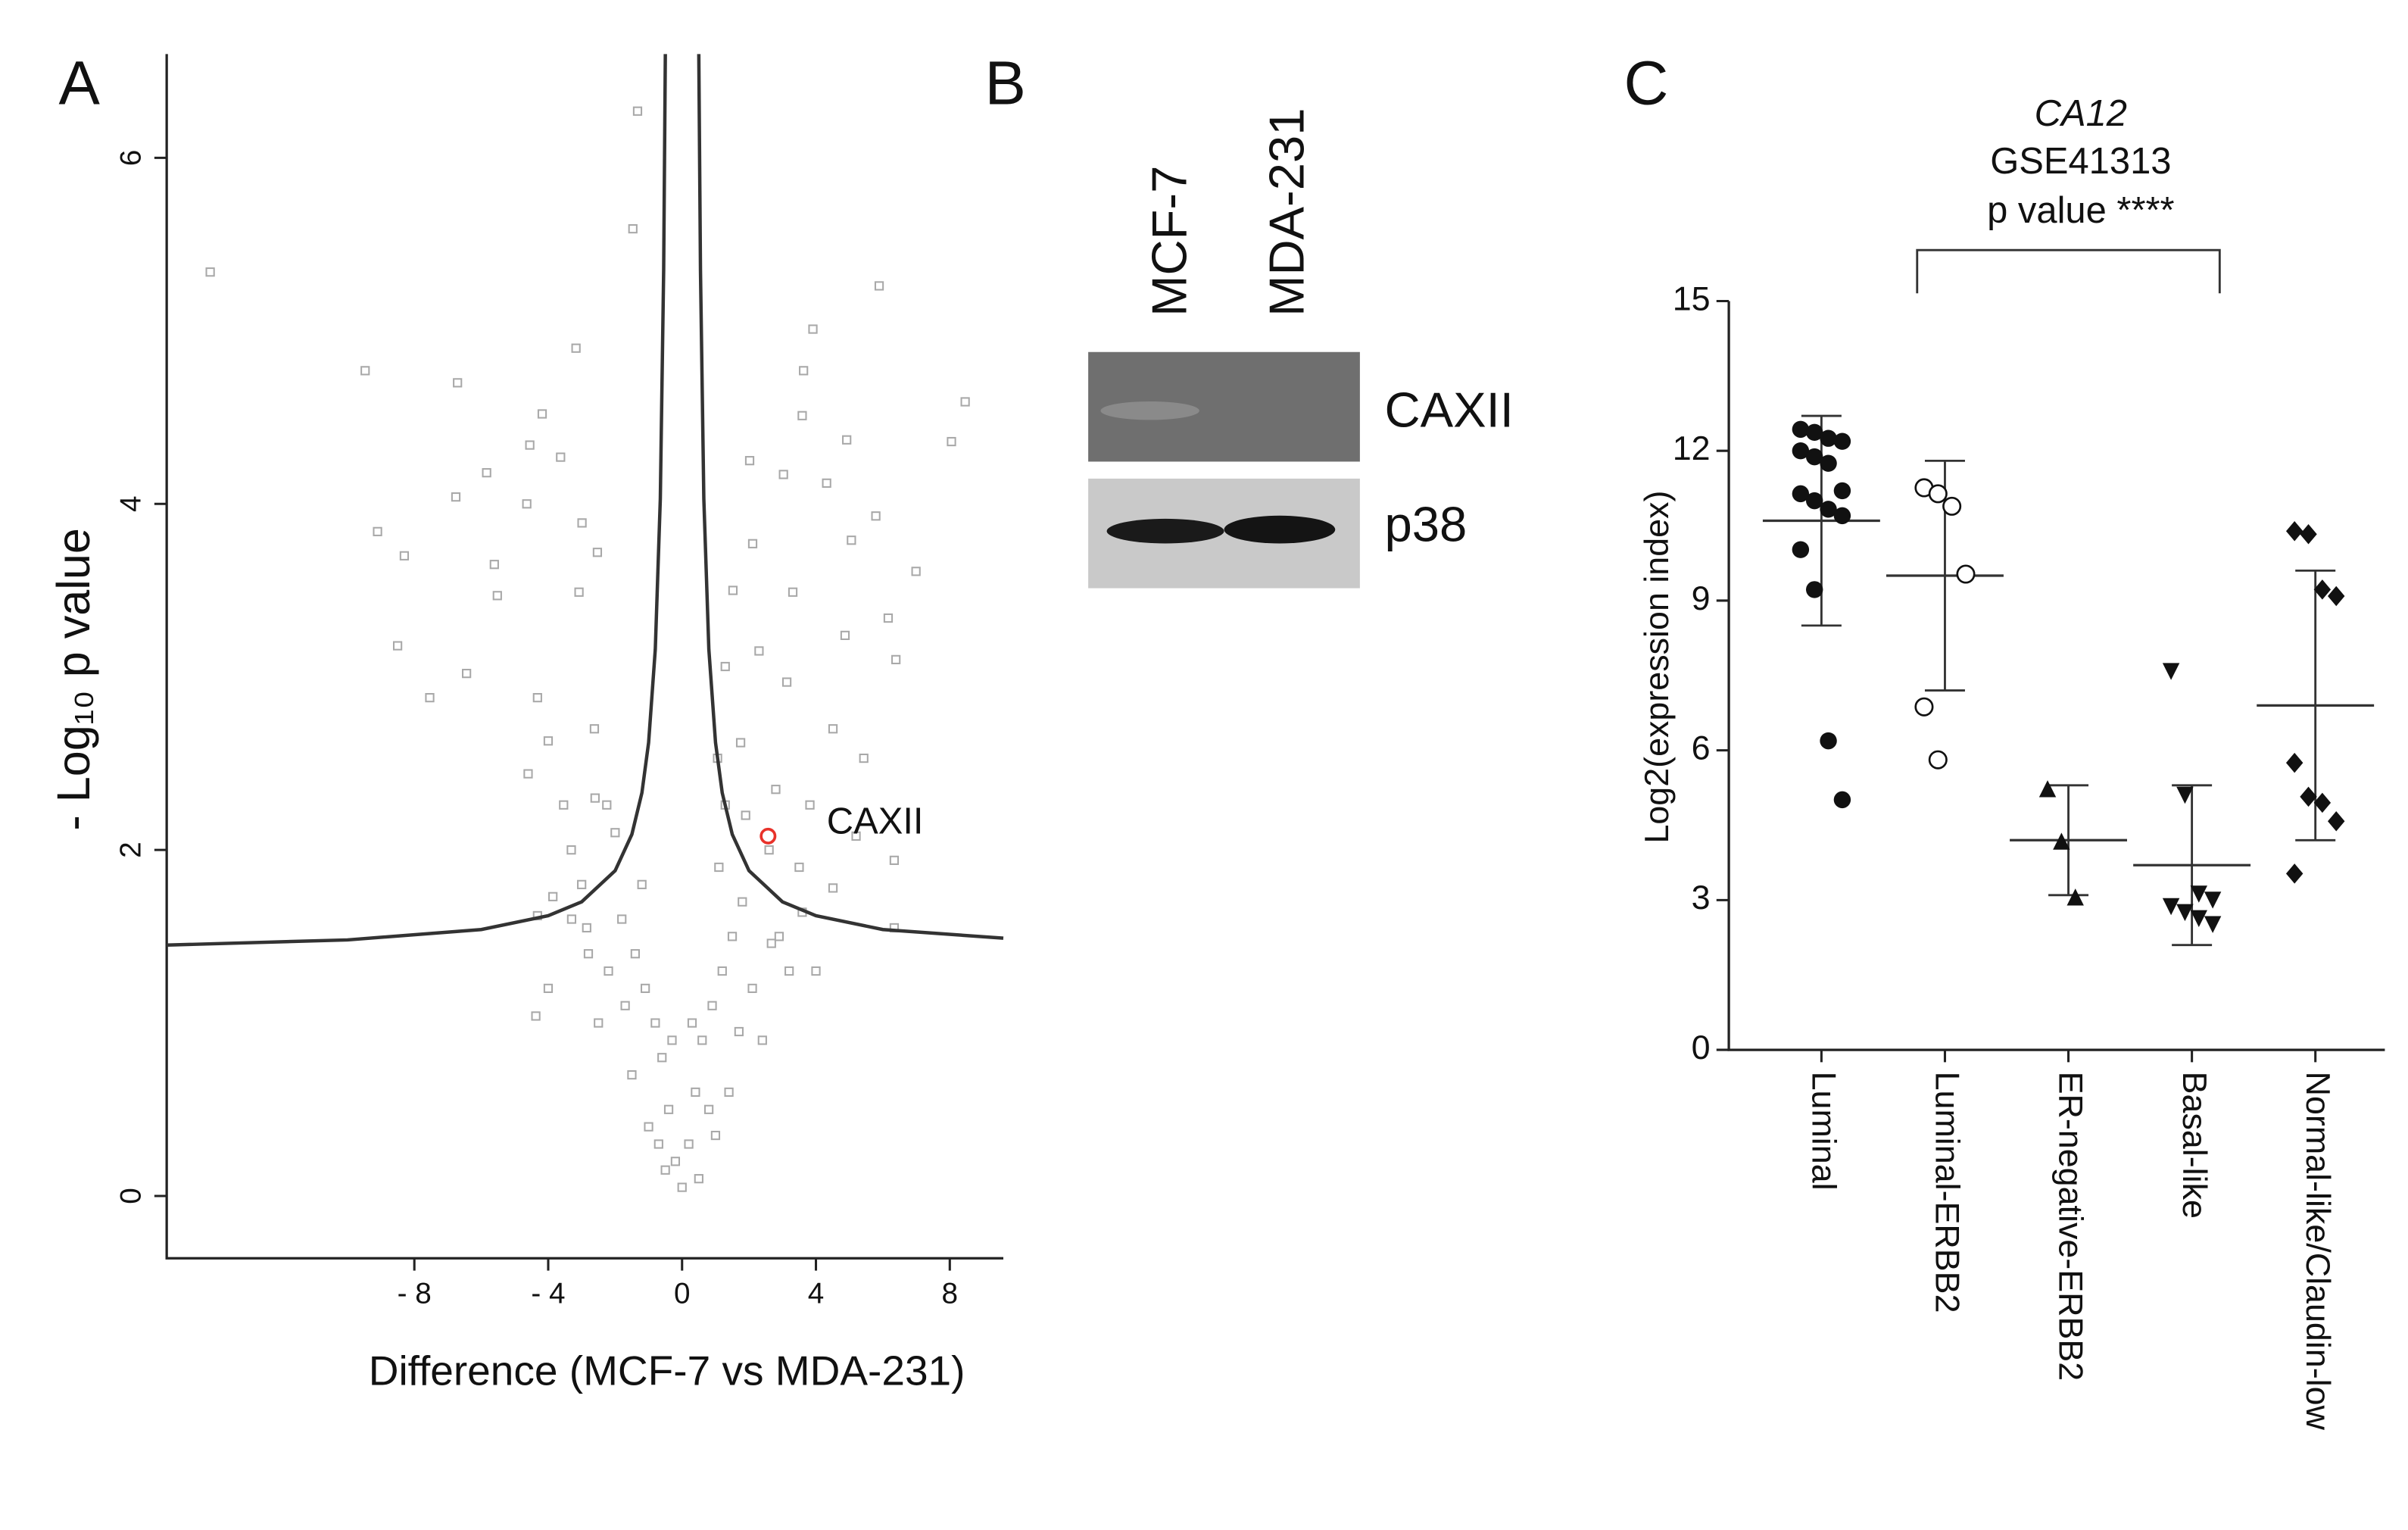  Describe the element at coordinates (1286, 212) in the screenshot. I see `lane-label: MDA-231` at that location.